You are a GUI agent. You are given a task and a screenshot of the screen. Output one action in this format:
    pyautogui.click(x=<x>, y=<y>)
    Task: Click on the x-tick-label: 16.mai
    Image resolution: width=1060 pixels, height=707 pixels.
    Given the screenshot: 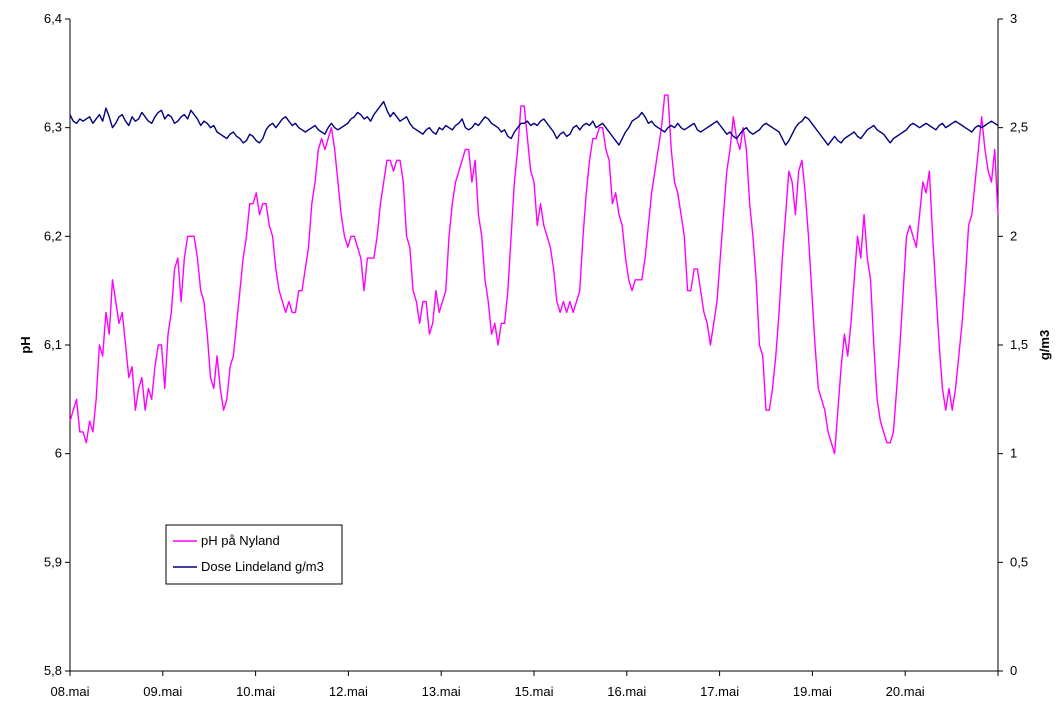 What is the action you would take?
    pyautogui.click(x=626, y=691)
    